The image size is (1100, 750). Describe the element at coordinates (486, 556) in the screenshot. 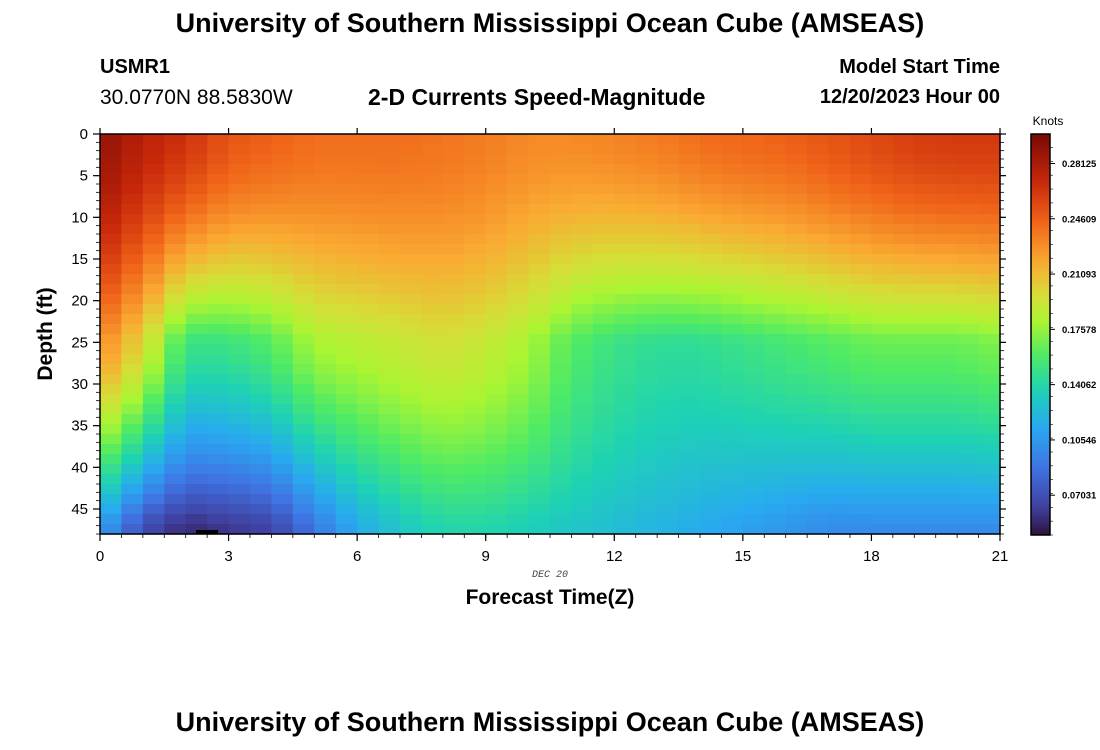

I see `x-tick-label: 9` at that location.